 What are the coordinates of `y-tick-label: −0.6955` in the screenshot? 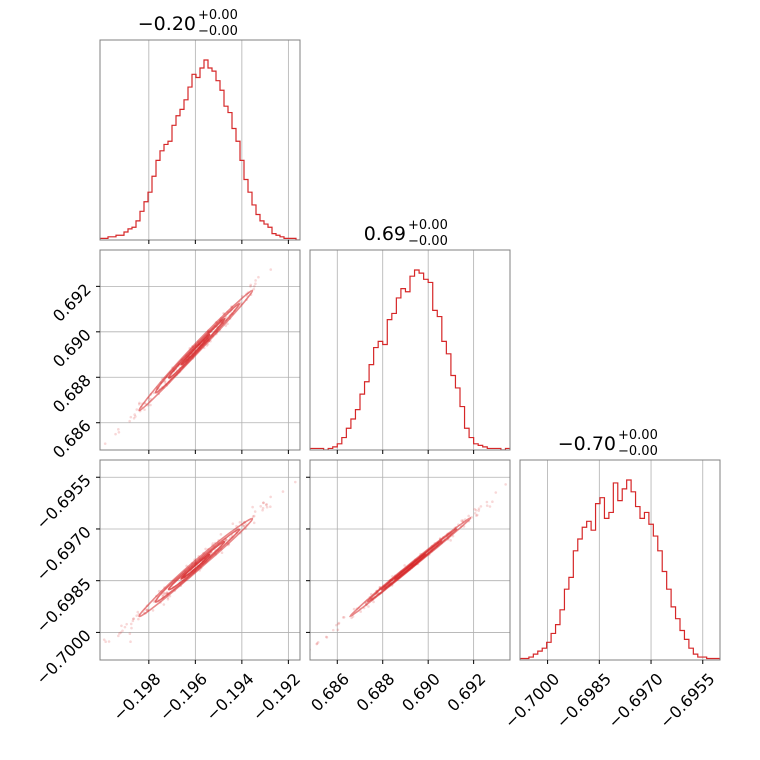 It's located at (63, 502).